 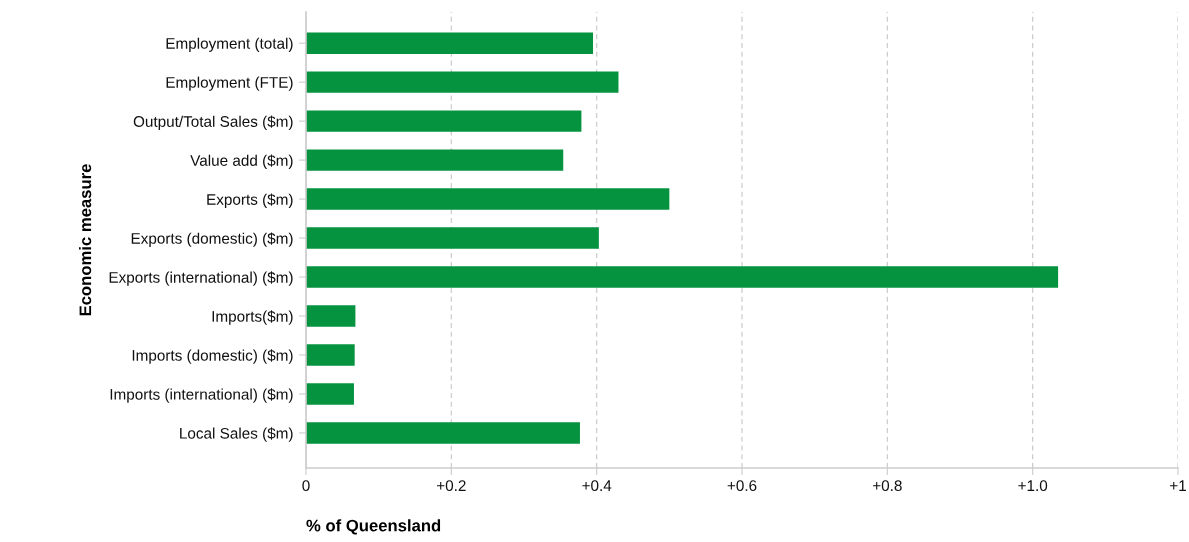 What do you see at coordinates (212, 239) in the screenshot?
I see `y-tick-label: Exports (domestic) ($m)` at bounding box center [212, 239].